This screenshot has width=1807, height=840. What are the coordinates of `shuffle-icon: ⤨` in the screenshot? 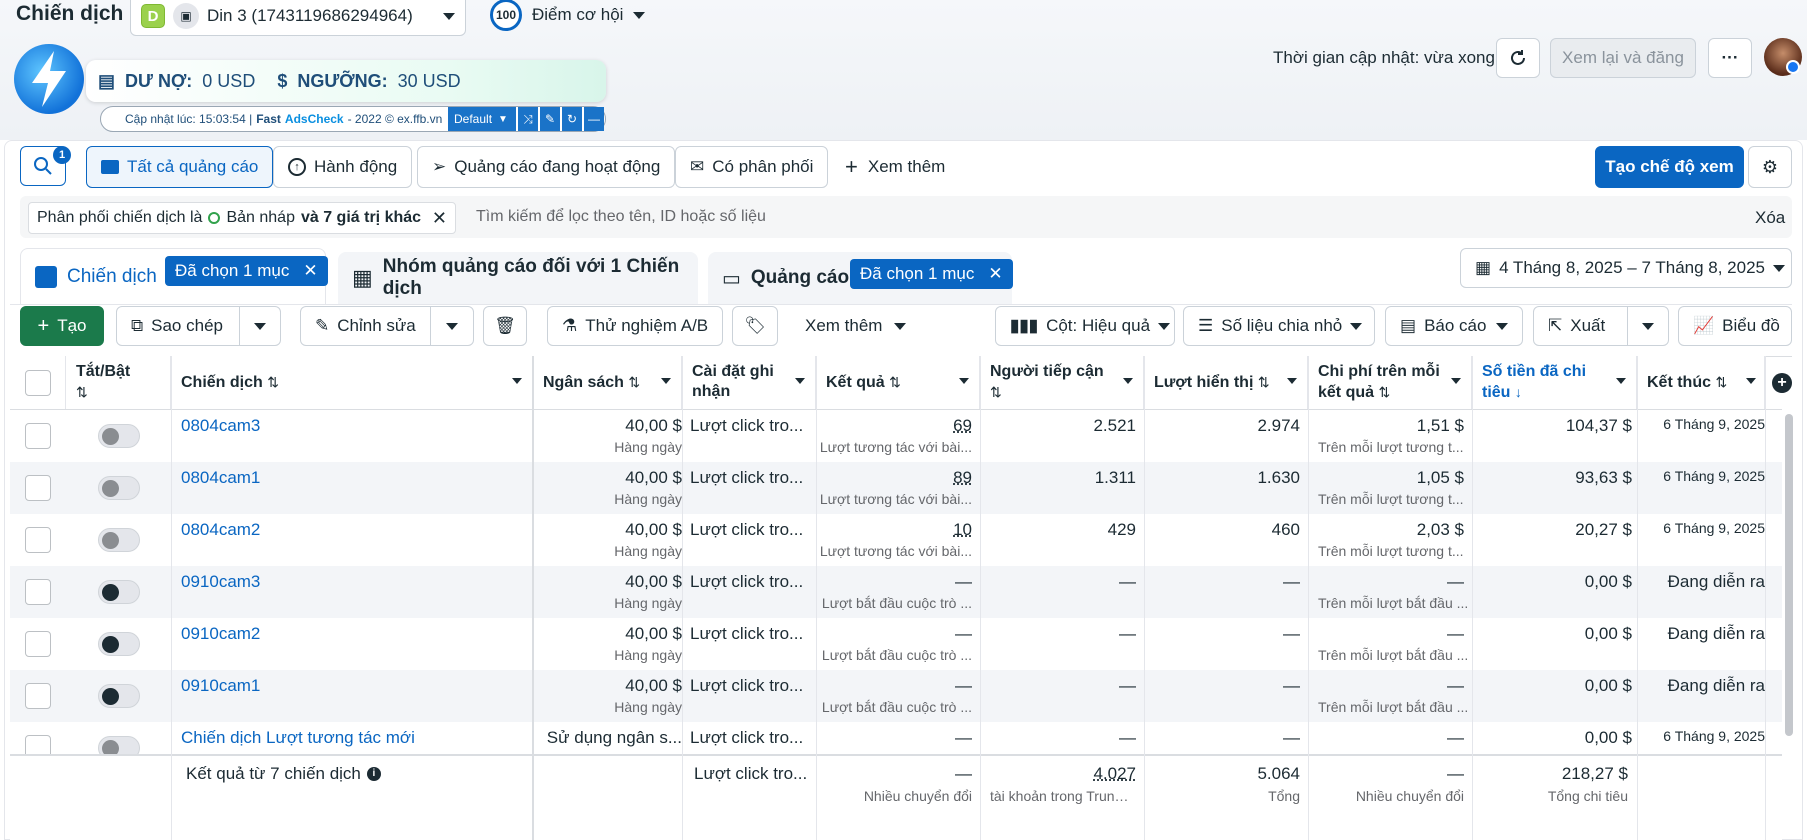 It's located at (528, 119).